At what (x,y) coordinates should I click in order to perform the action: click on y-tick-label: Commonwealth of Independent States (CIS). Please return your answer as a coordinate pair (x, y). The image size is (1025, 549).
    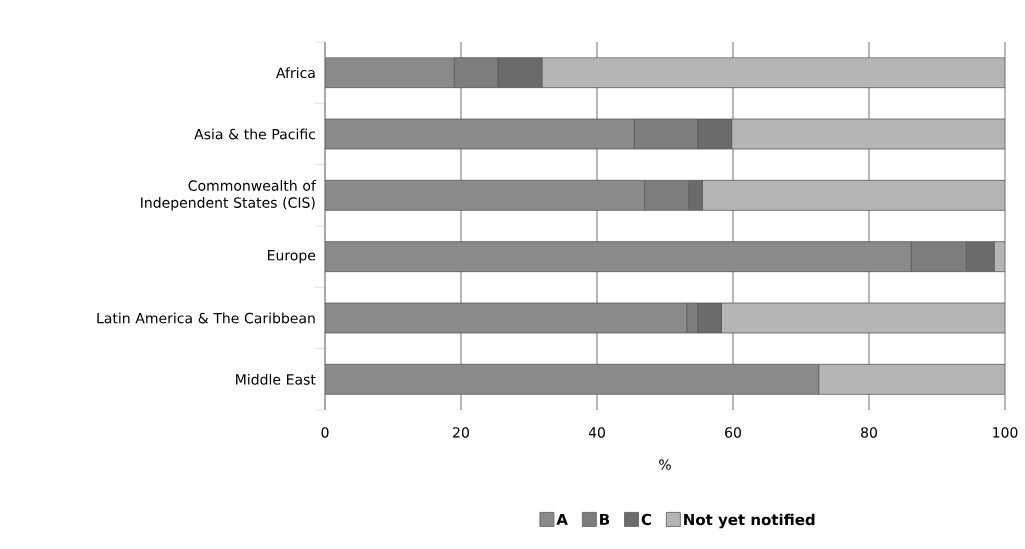
    Looking at the image, I should click on (229, 195).